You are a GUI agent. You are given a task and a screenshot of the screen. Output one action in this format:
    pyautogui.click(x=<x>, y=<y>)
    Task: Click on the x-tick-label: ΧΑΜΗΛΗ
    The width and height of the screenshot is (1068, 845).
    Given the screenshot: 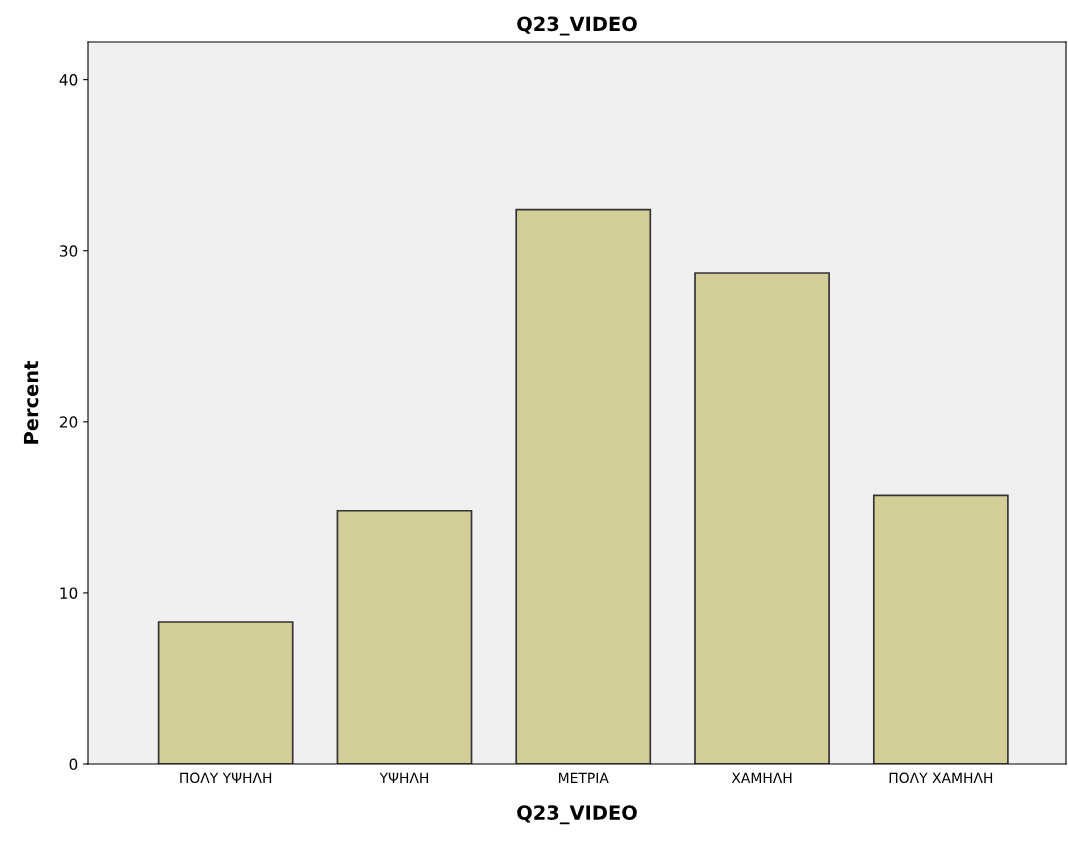 What is the action you would take?
    pyautogui.click(x=761, y=777)
    